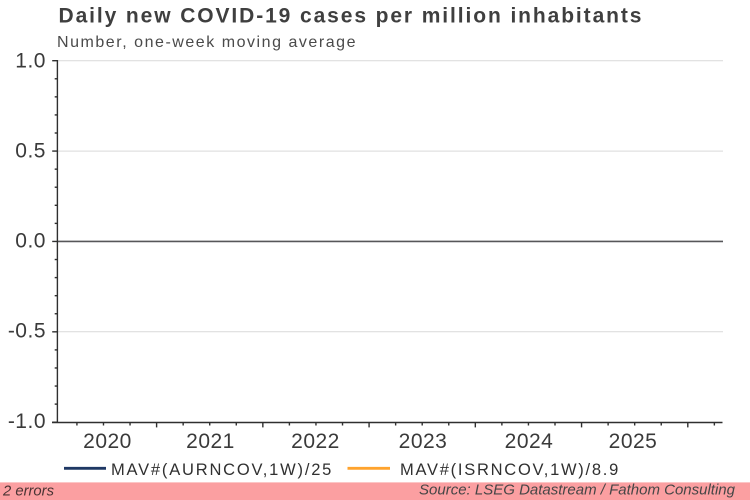 This screenshot has width=750, height=500. Describe the element at coordinates (27, 331) in the screenshot. I see `svg-text: -0.5` at that location.